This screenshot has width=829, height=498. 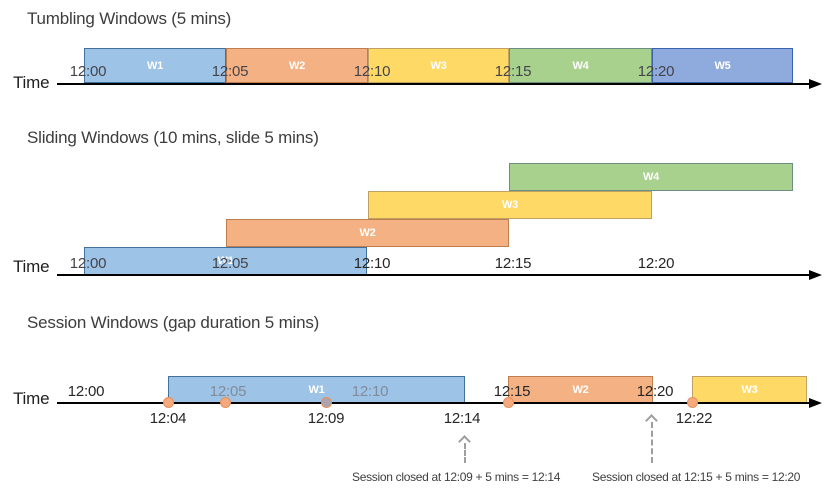 I want to click on session-window-w3: W3, so click(x=749, y=389).